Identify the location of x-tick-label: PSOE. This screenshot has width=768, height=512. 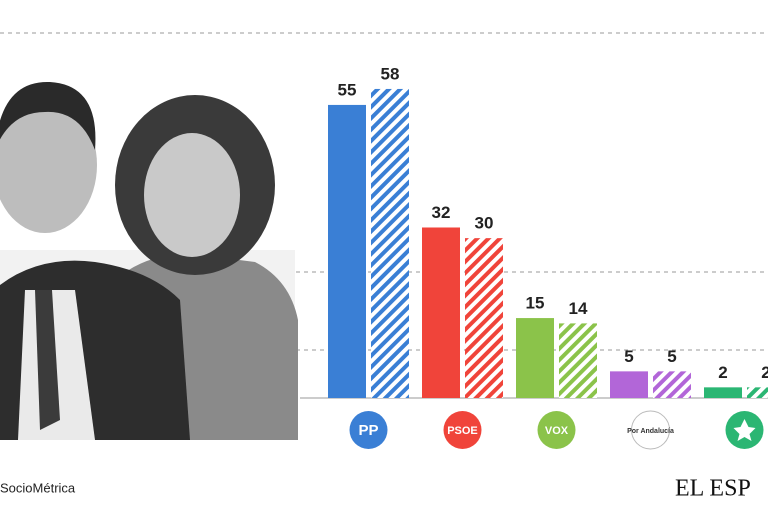
(462, 431).